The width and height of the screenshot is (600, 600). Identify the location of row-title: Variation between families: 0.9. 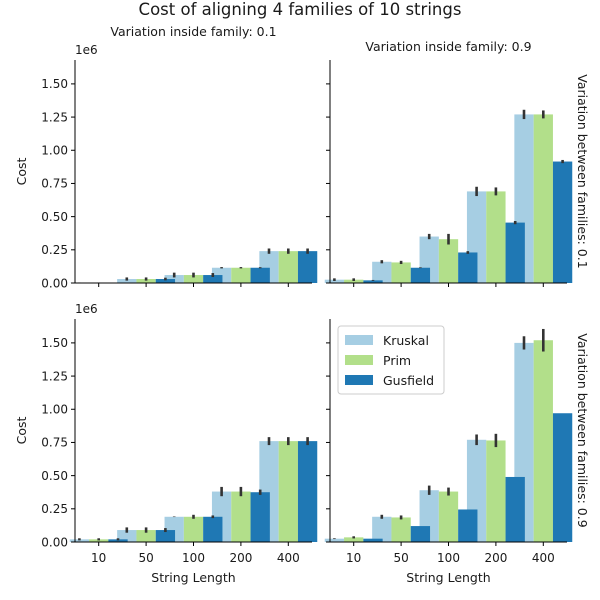
(582, 430).